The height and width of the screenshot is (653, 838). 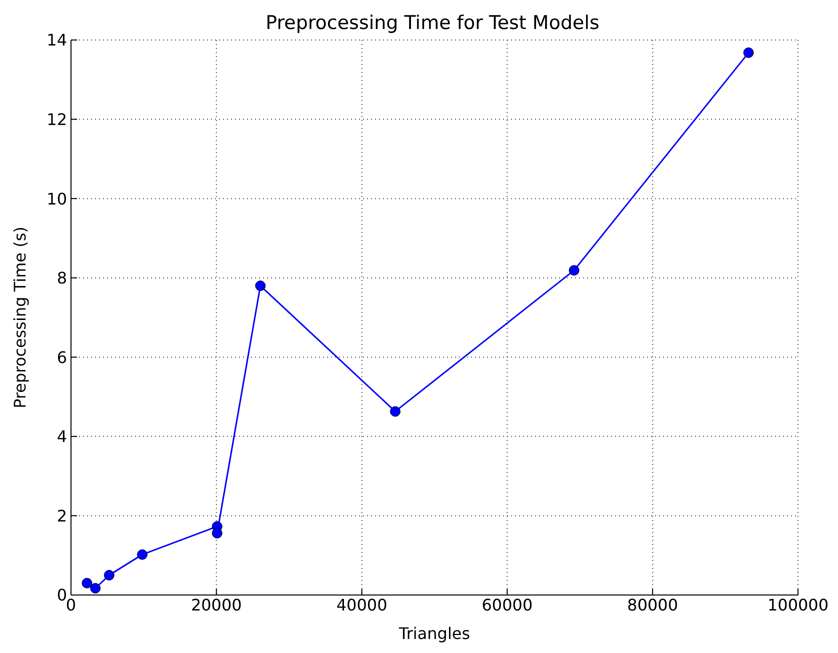 What do you see at coordinates (362, 604) in the screenshot?
I see `x-tick-label: 40000` at bounding box center [362, 604].